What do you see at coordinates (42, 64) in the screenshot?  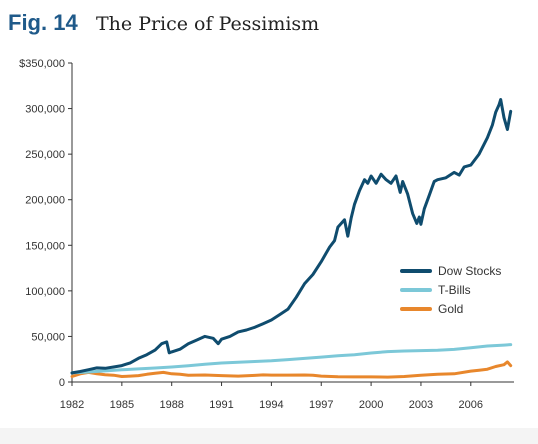 I see `y-tick-label: $350,000` at bounding box center [42, 64].